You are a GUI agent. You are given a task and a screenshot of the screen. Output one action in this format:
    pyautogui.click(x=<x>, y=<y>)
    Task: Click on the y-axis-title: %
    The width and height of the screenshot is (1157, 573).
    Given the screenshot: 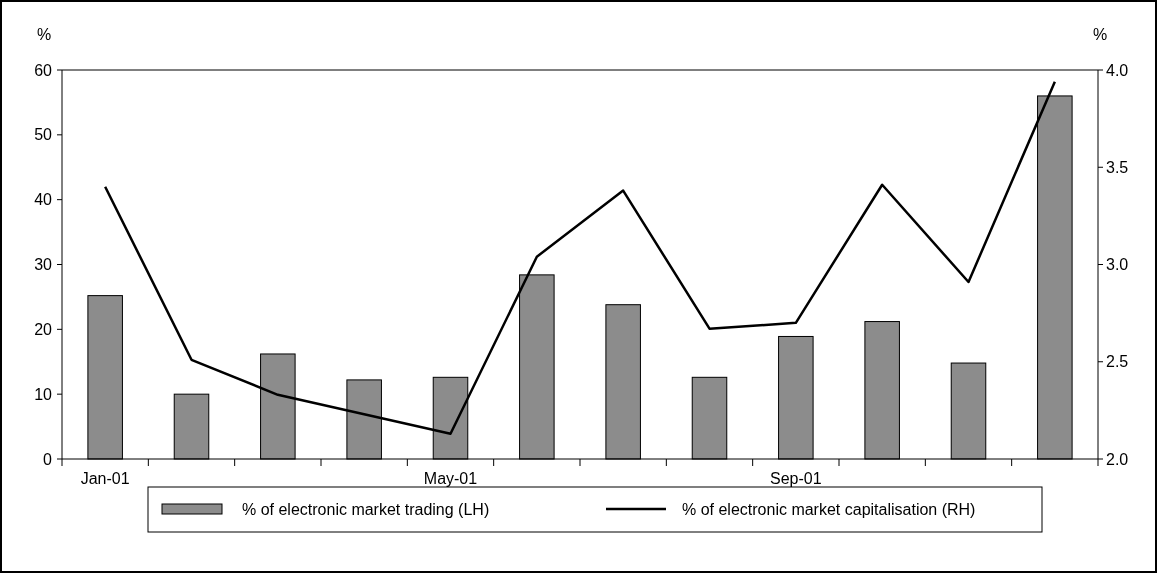 What is the action you would take?
    pyautogui.click(x=44, y=34)
    